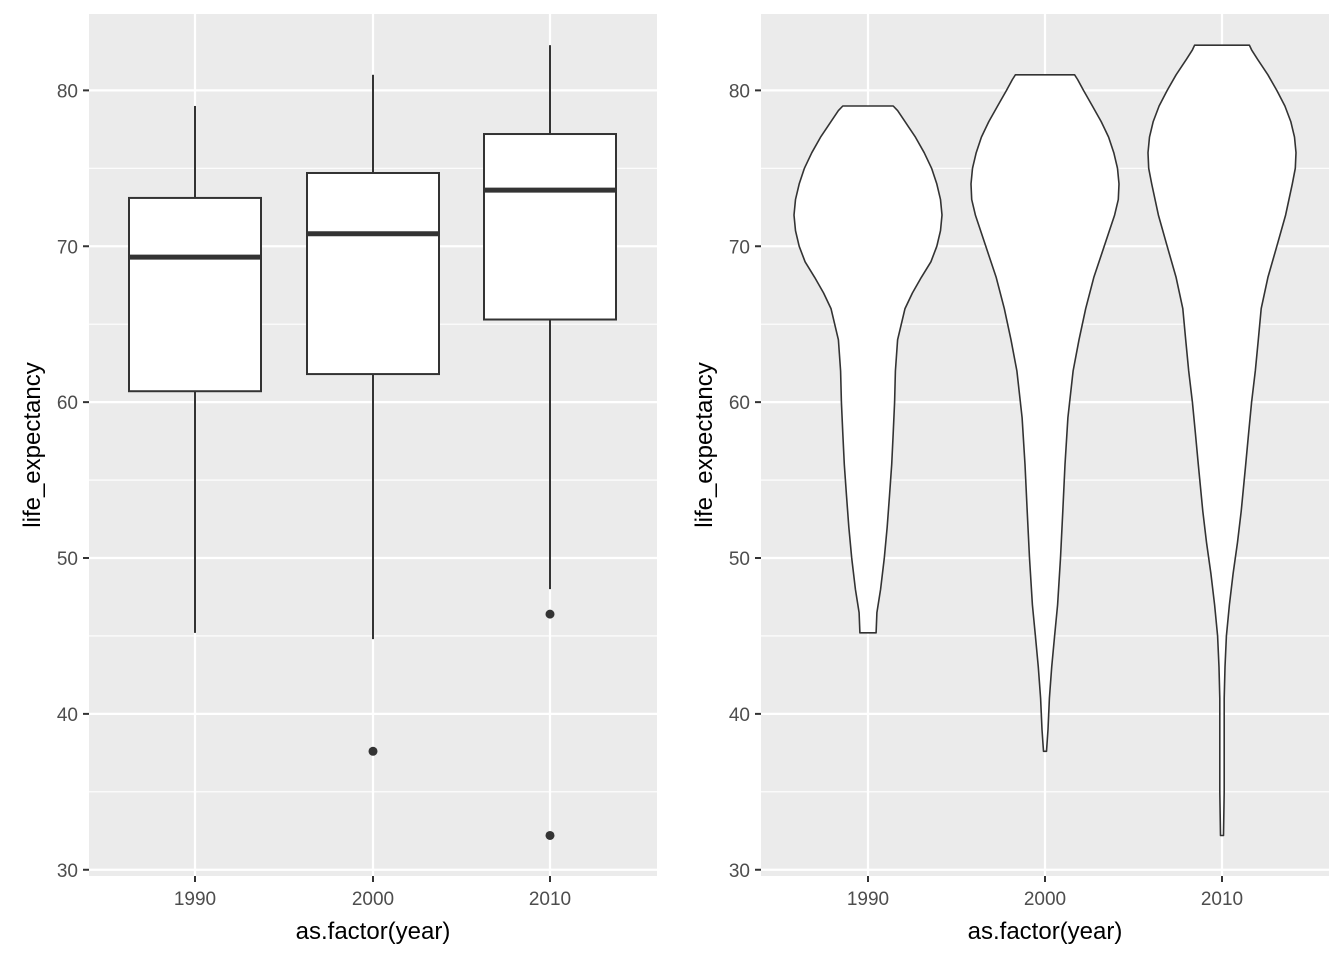 The height and width of the screenshot is (960, 1344). I want to click on box-2000, so click(373, 273).